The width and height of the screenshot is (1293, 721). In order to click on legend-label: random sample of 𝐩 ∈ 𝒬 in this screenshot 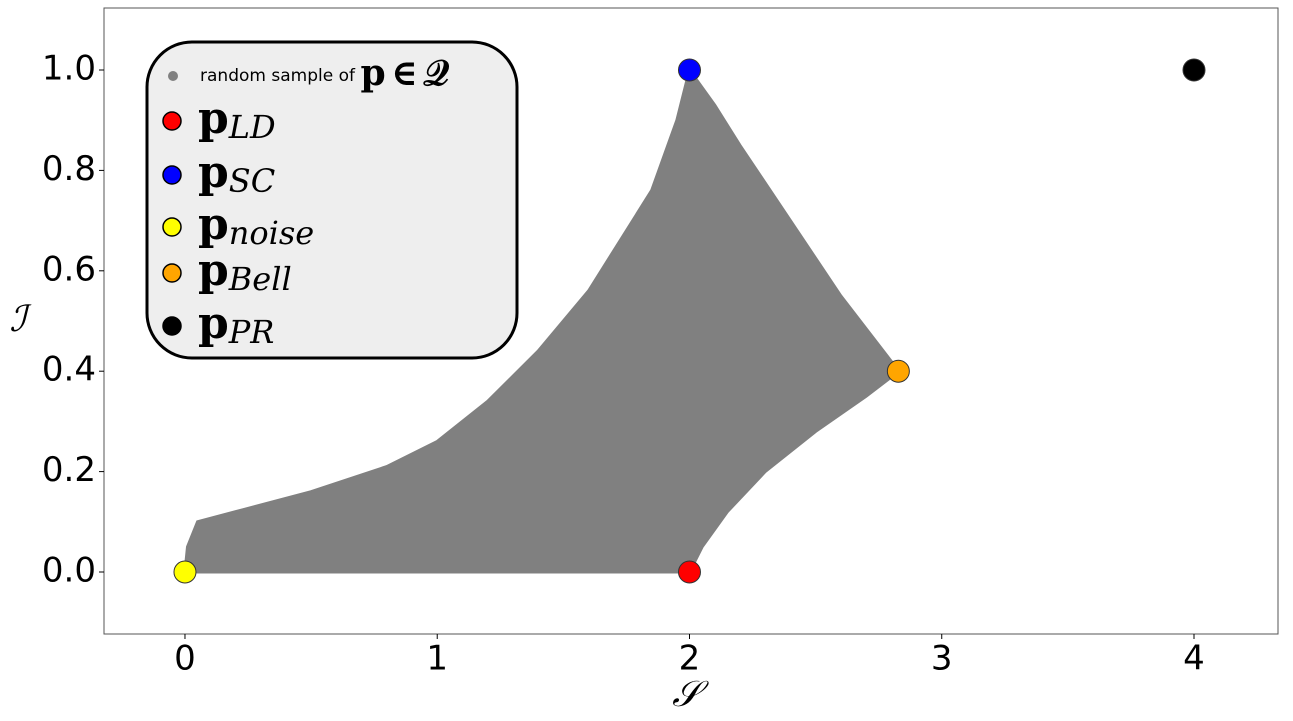, I will do `click(324, 73)`.